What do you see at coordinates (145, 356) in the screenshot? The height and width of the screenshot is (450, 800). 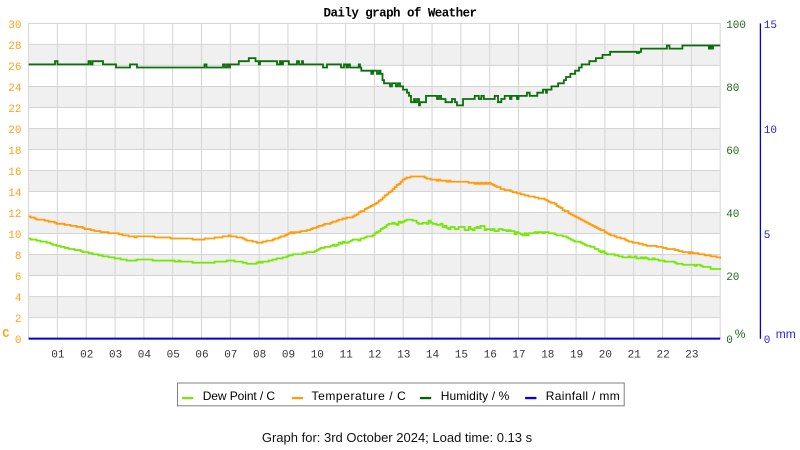 I see `svg-text: 04` at bounding box center [145, 356].